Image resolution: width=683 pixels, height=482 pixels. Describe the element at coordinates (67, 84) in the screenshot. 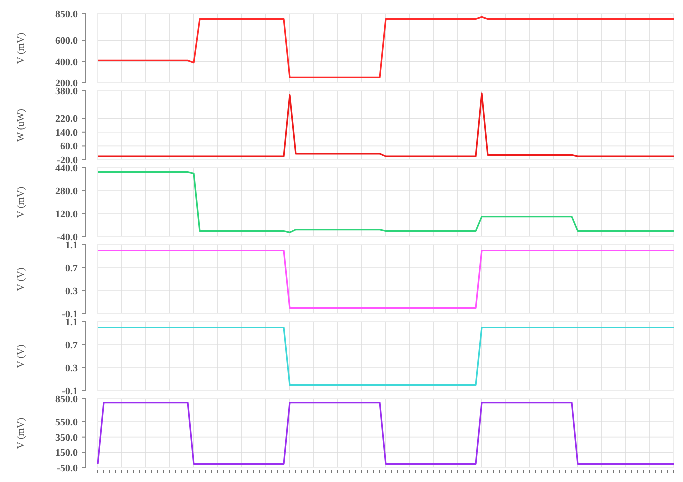

I see `y-tick-label: 200.0` at that location.